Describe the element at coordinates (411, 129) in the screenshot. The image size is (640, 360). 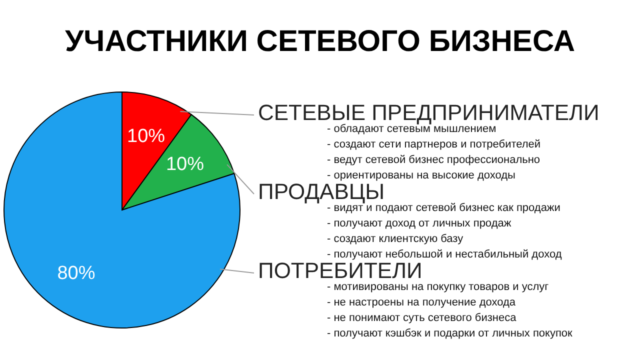
I see `text: - обладают сетевым мышлением` at that location.